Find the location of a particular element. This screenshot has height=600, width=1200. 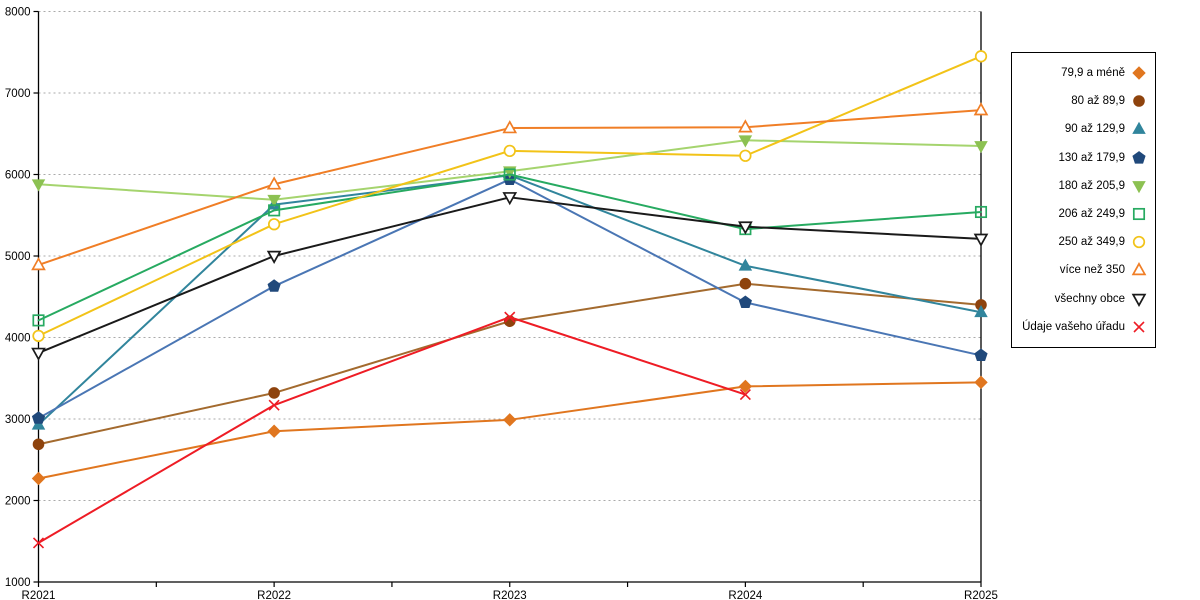

y-tick-label: 1000 is located at coordinates (18, 583).